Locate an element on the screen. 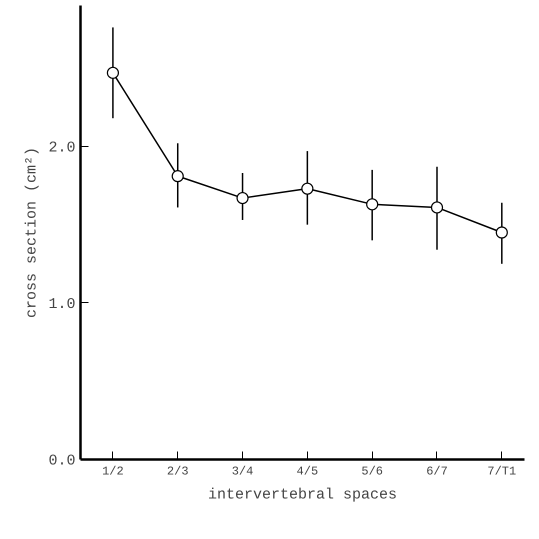  x-tick-label: 7/T1 is located at coordinates (501, 471).